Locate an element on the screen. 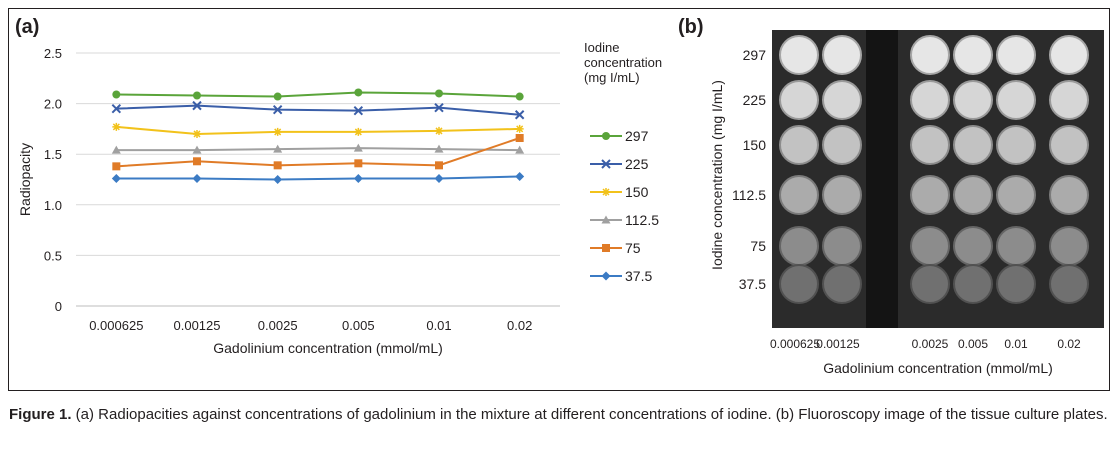 The height and width of the screenshot is (456, 1119). legend-label: 37.5 is located at coordinates (638, 276).